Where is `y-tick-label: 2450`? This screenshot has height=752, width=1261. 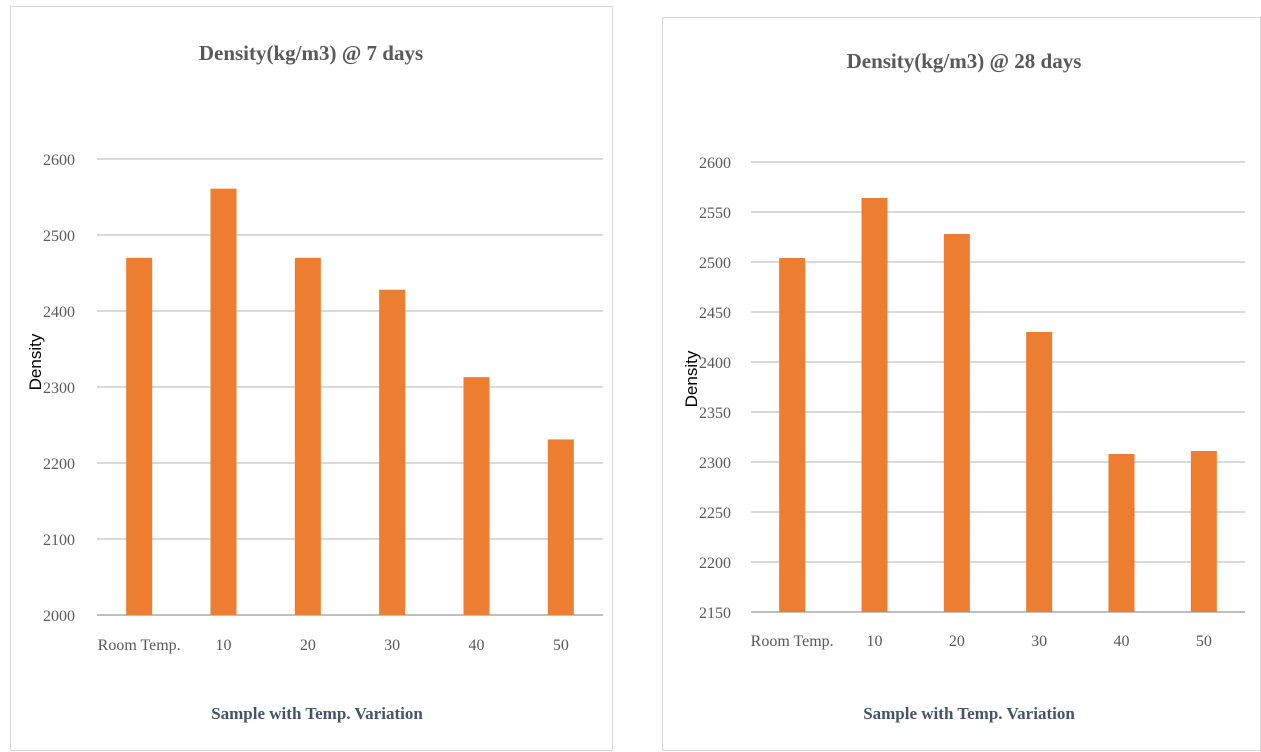 y-tick-label: 2450 is located at coordinates (715, 313).